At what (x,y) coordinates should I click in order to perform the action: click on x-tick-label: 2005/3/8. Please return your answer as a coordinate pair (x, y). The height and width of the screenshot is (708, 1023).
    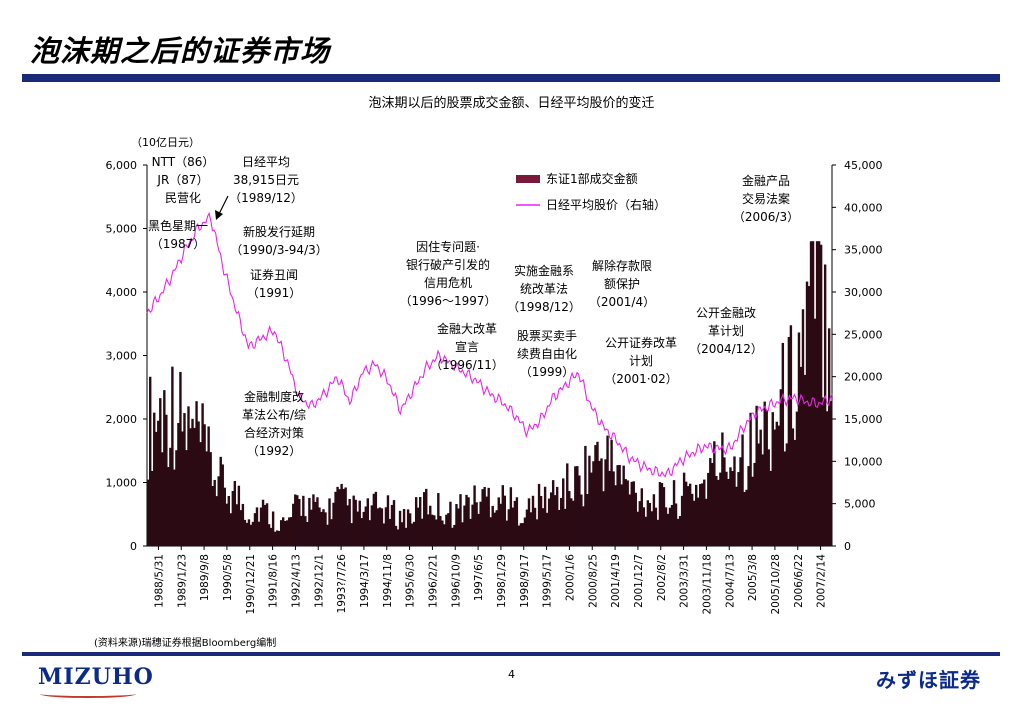
    Looking at the image, I should click on (753, 577).